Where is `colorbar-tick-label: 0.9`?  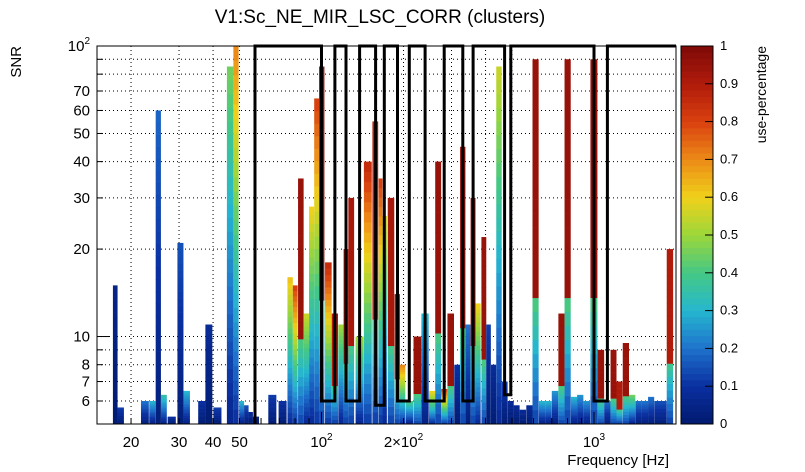 colorbar-tick-label: 0.9 is located at coordinates (729, 83).